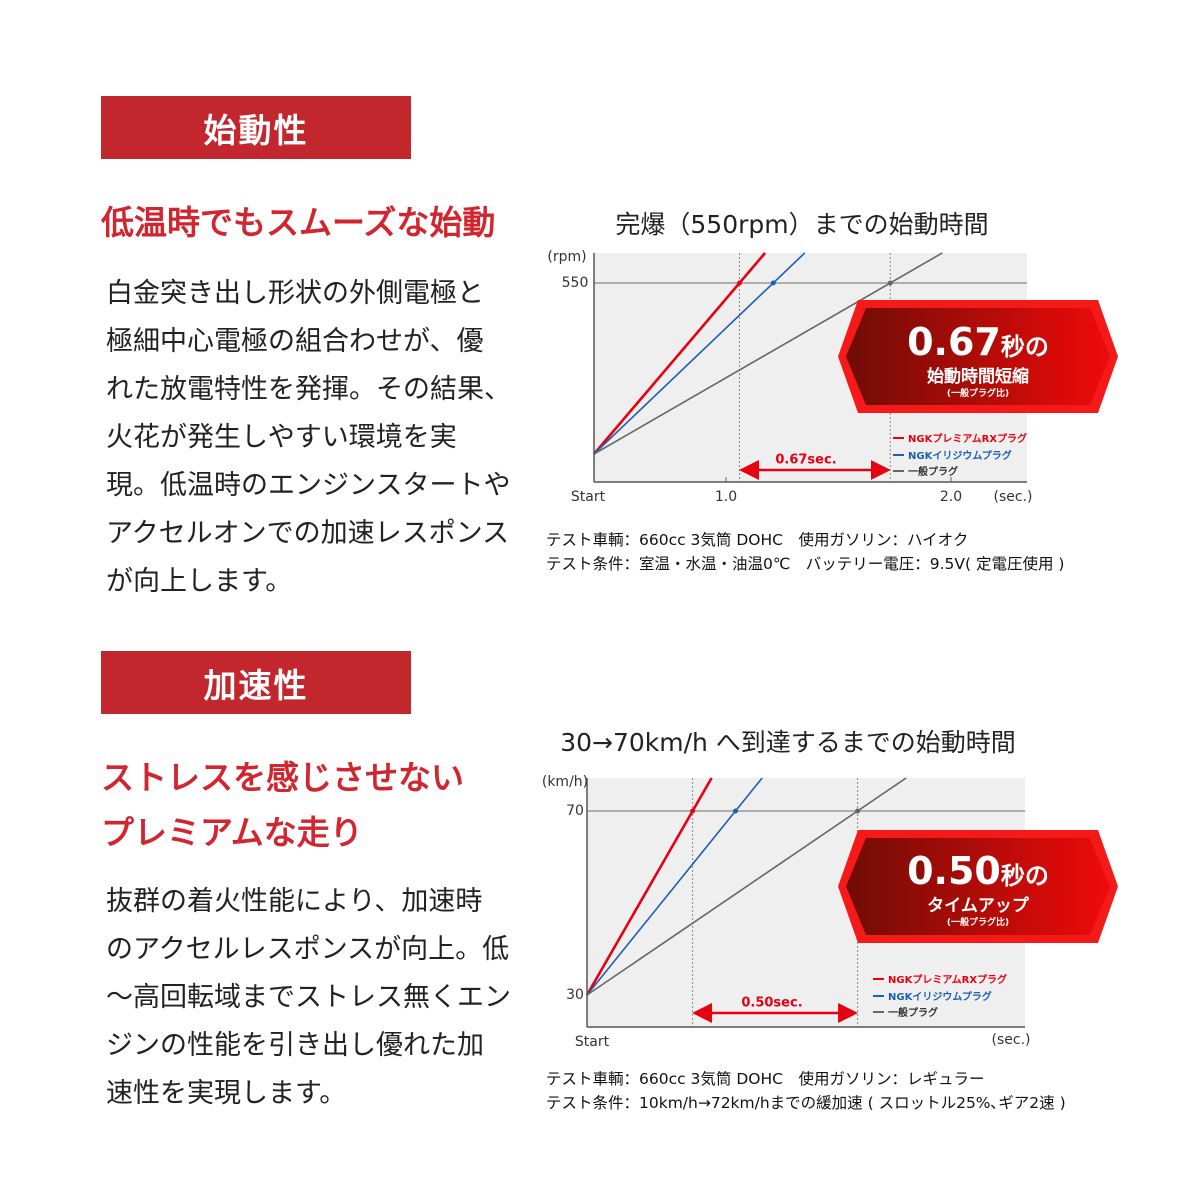 The width and height of the screenshot is (1200, 1200). I want to click on x-tick-label: 1.0, so click(726, 497).